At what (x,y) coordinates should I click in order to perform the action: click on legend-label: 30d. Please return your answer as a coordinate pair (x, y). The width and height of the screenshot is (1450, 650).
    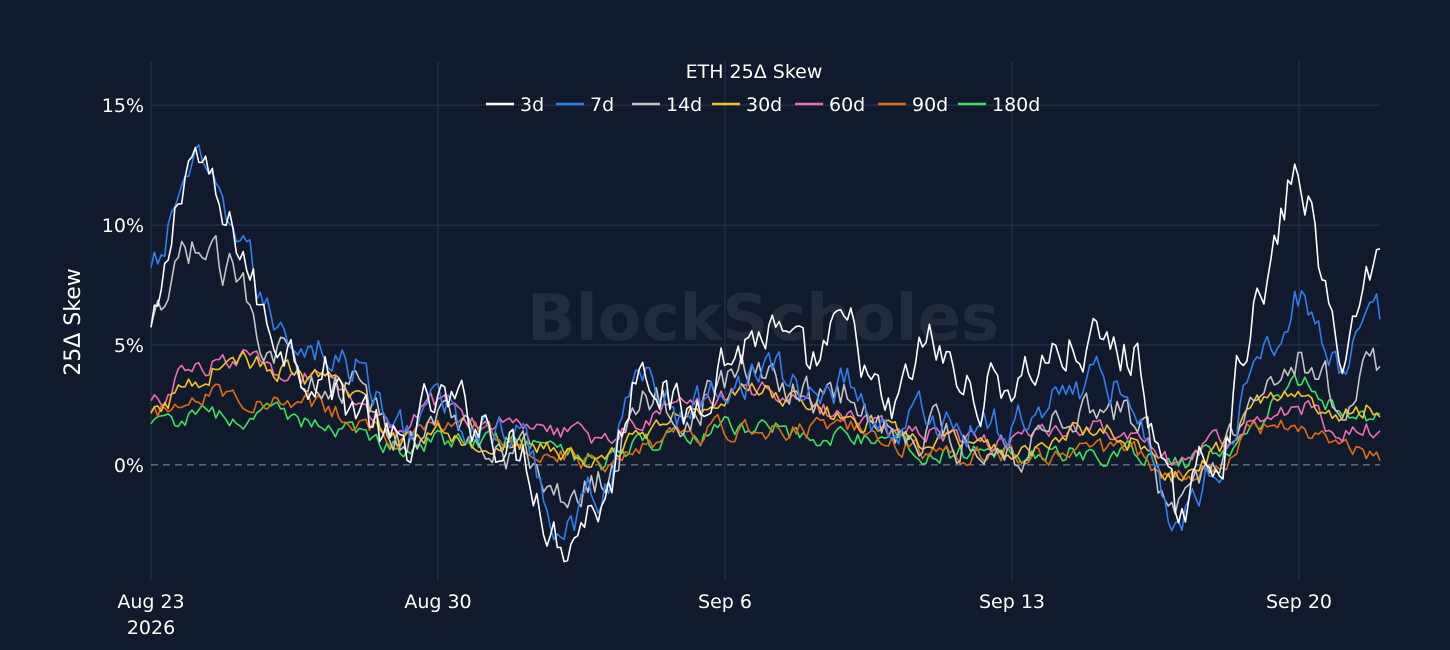
    Looking at the image, I should click on (764, 105).